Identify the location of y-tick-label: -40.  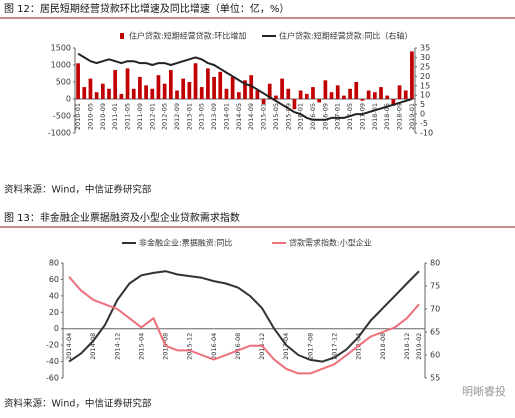
(52, 361).